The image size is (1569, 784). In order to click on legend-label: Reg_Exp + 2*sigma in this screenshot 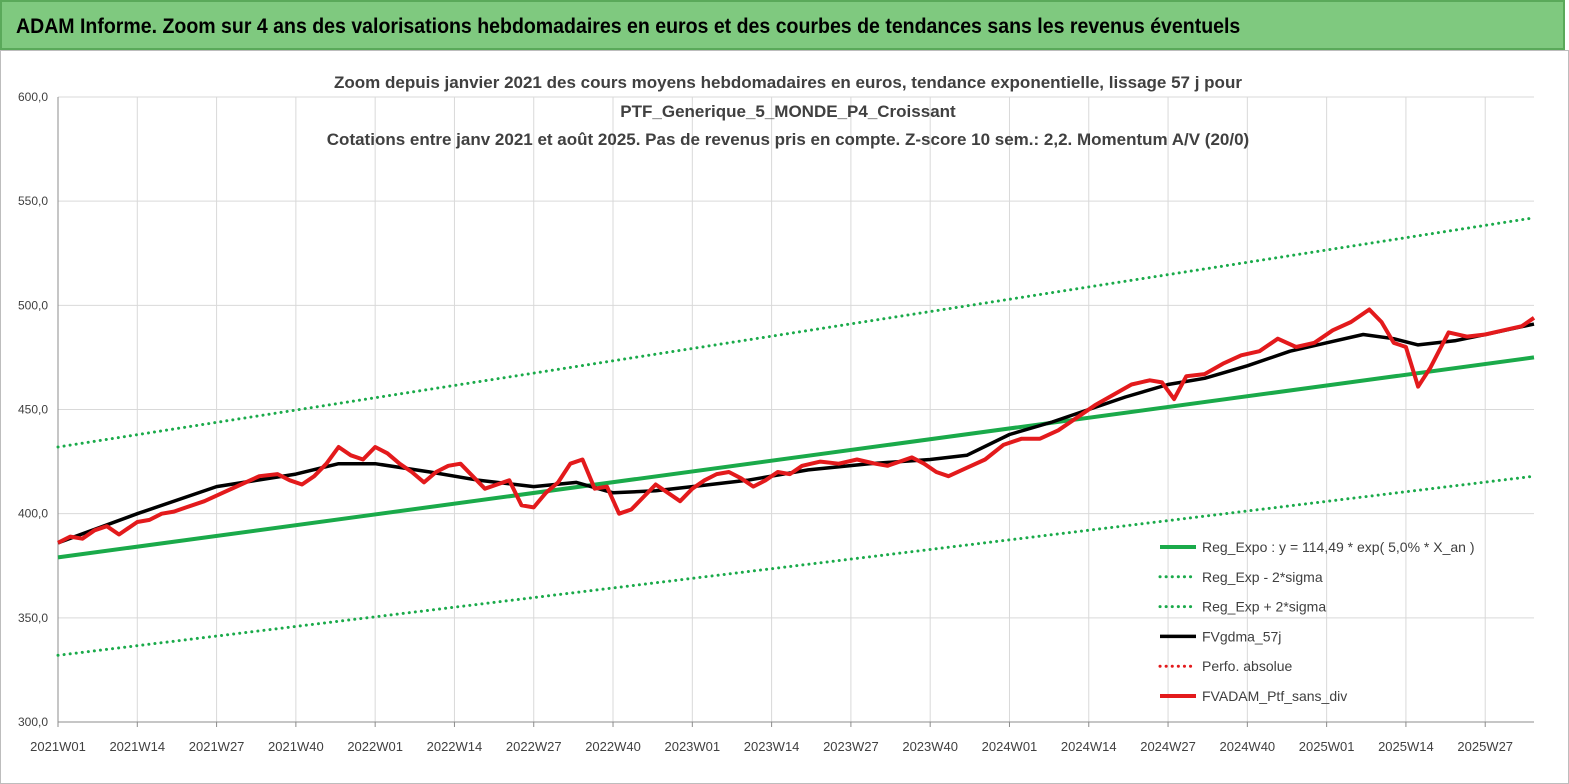, I will do `click(1264, 607)`.